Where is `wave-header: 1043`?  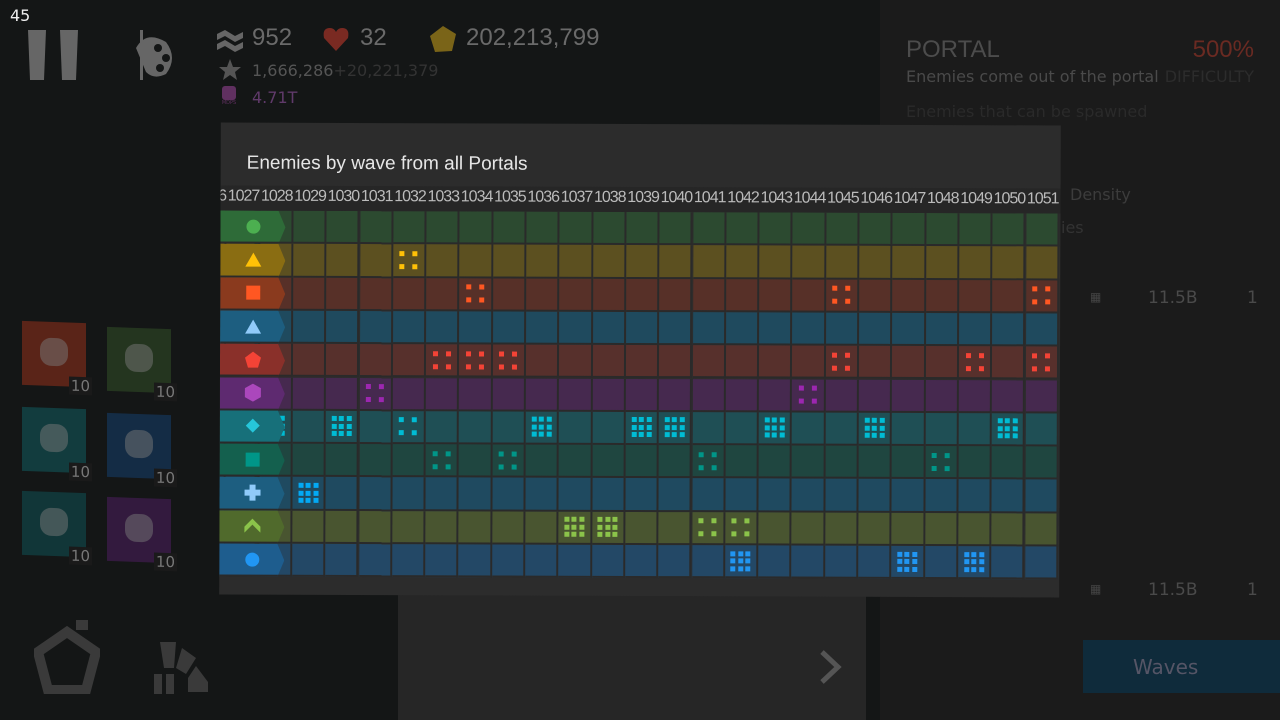
wave-header: 1043 is located at coordinates (776, 198).